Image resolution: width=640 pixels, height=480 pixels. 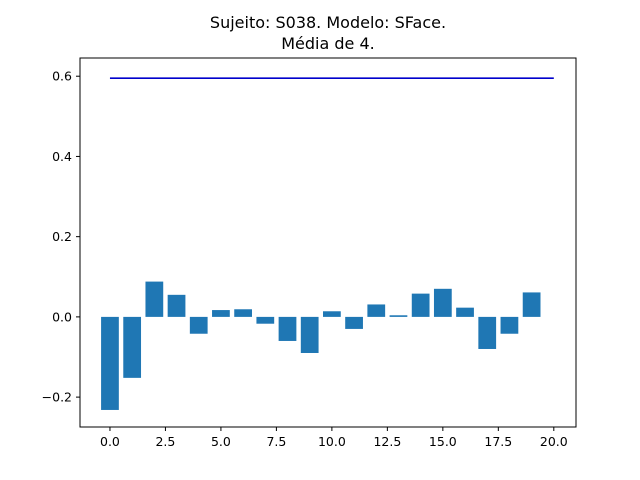 I want to click on x-tick-label: 17.5, so click(x=498, y=441).